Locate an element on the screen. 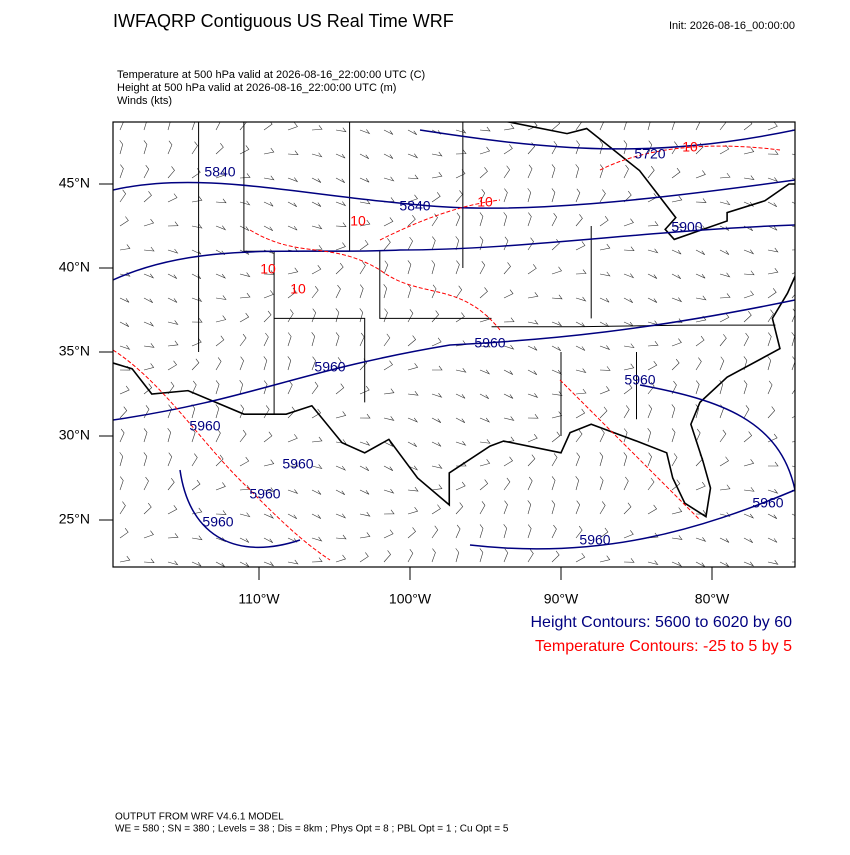 The height and width of the screenshot is (855, 850). temperature-contour is located at coordinates (690, 158).